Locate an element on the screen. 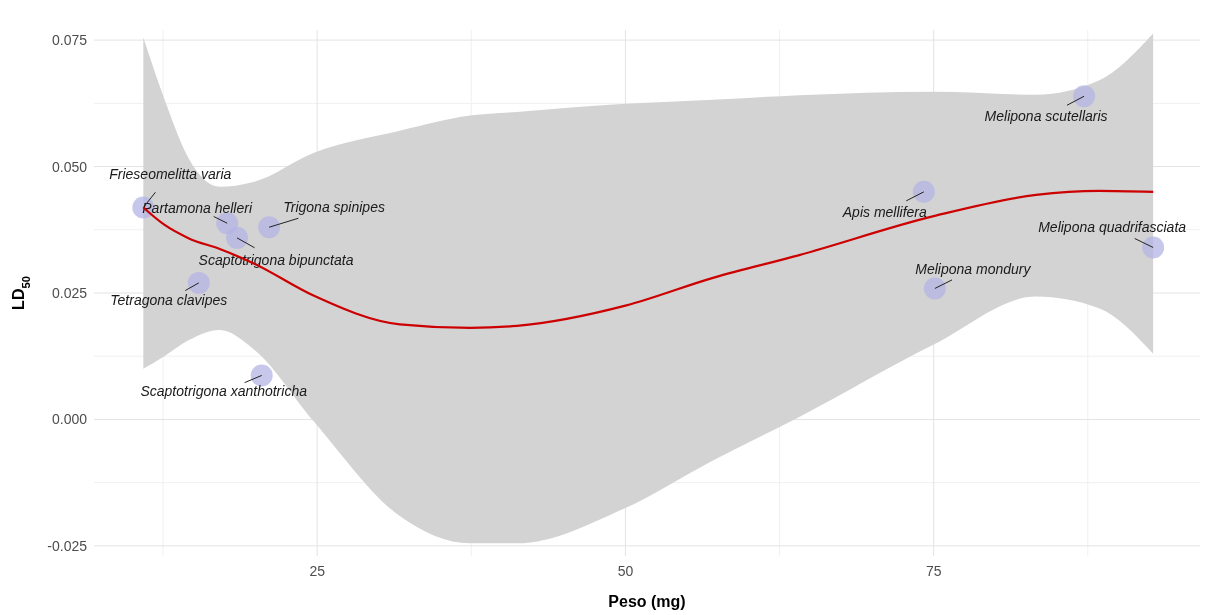 The width and height of the screenshot is (1208, 615). annotation: Scaptotrigona xanthotricha is located at coordinates (224, 391).